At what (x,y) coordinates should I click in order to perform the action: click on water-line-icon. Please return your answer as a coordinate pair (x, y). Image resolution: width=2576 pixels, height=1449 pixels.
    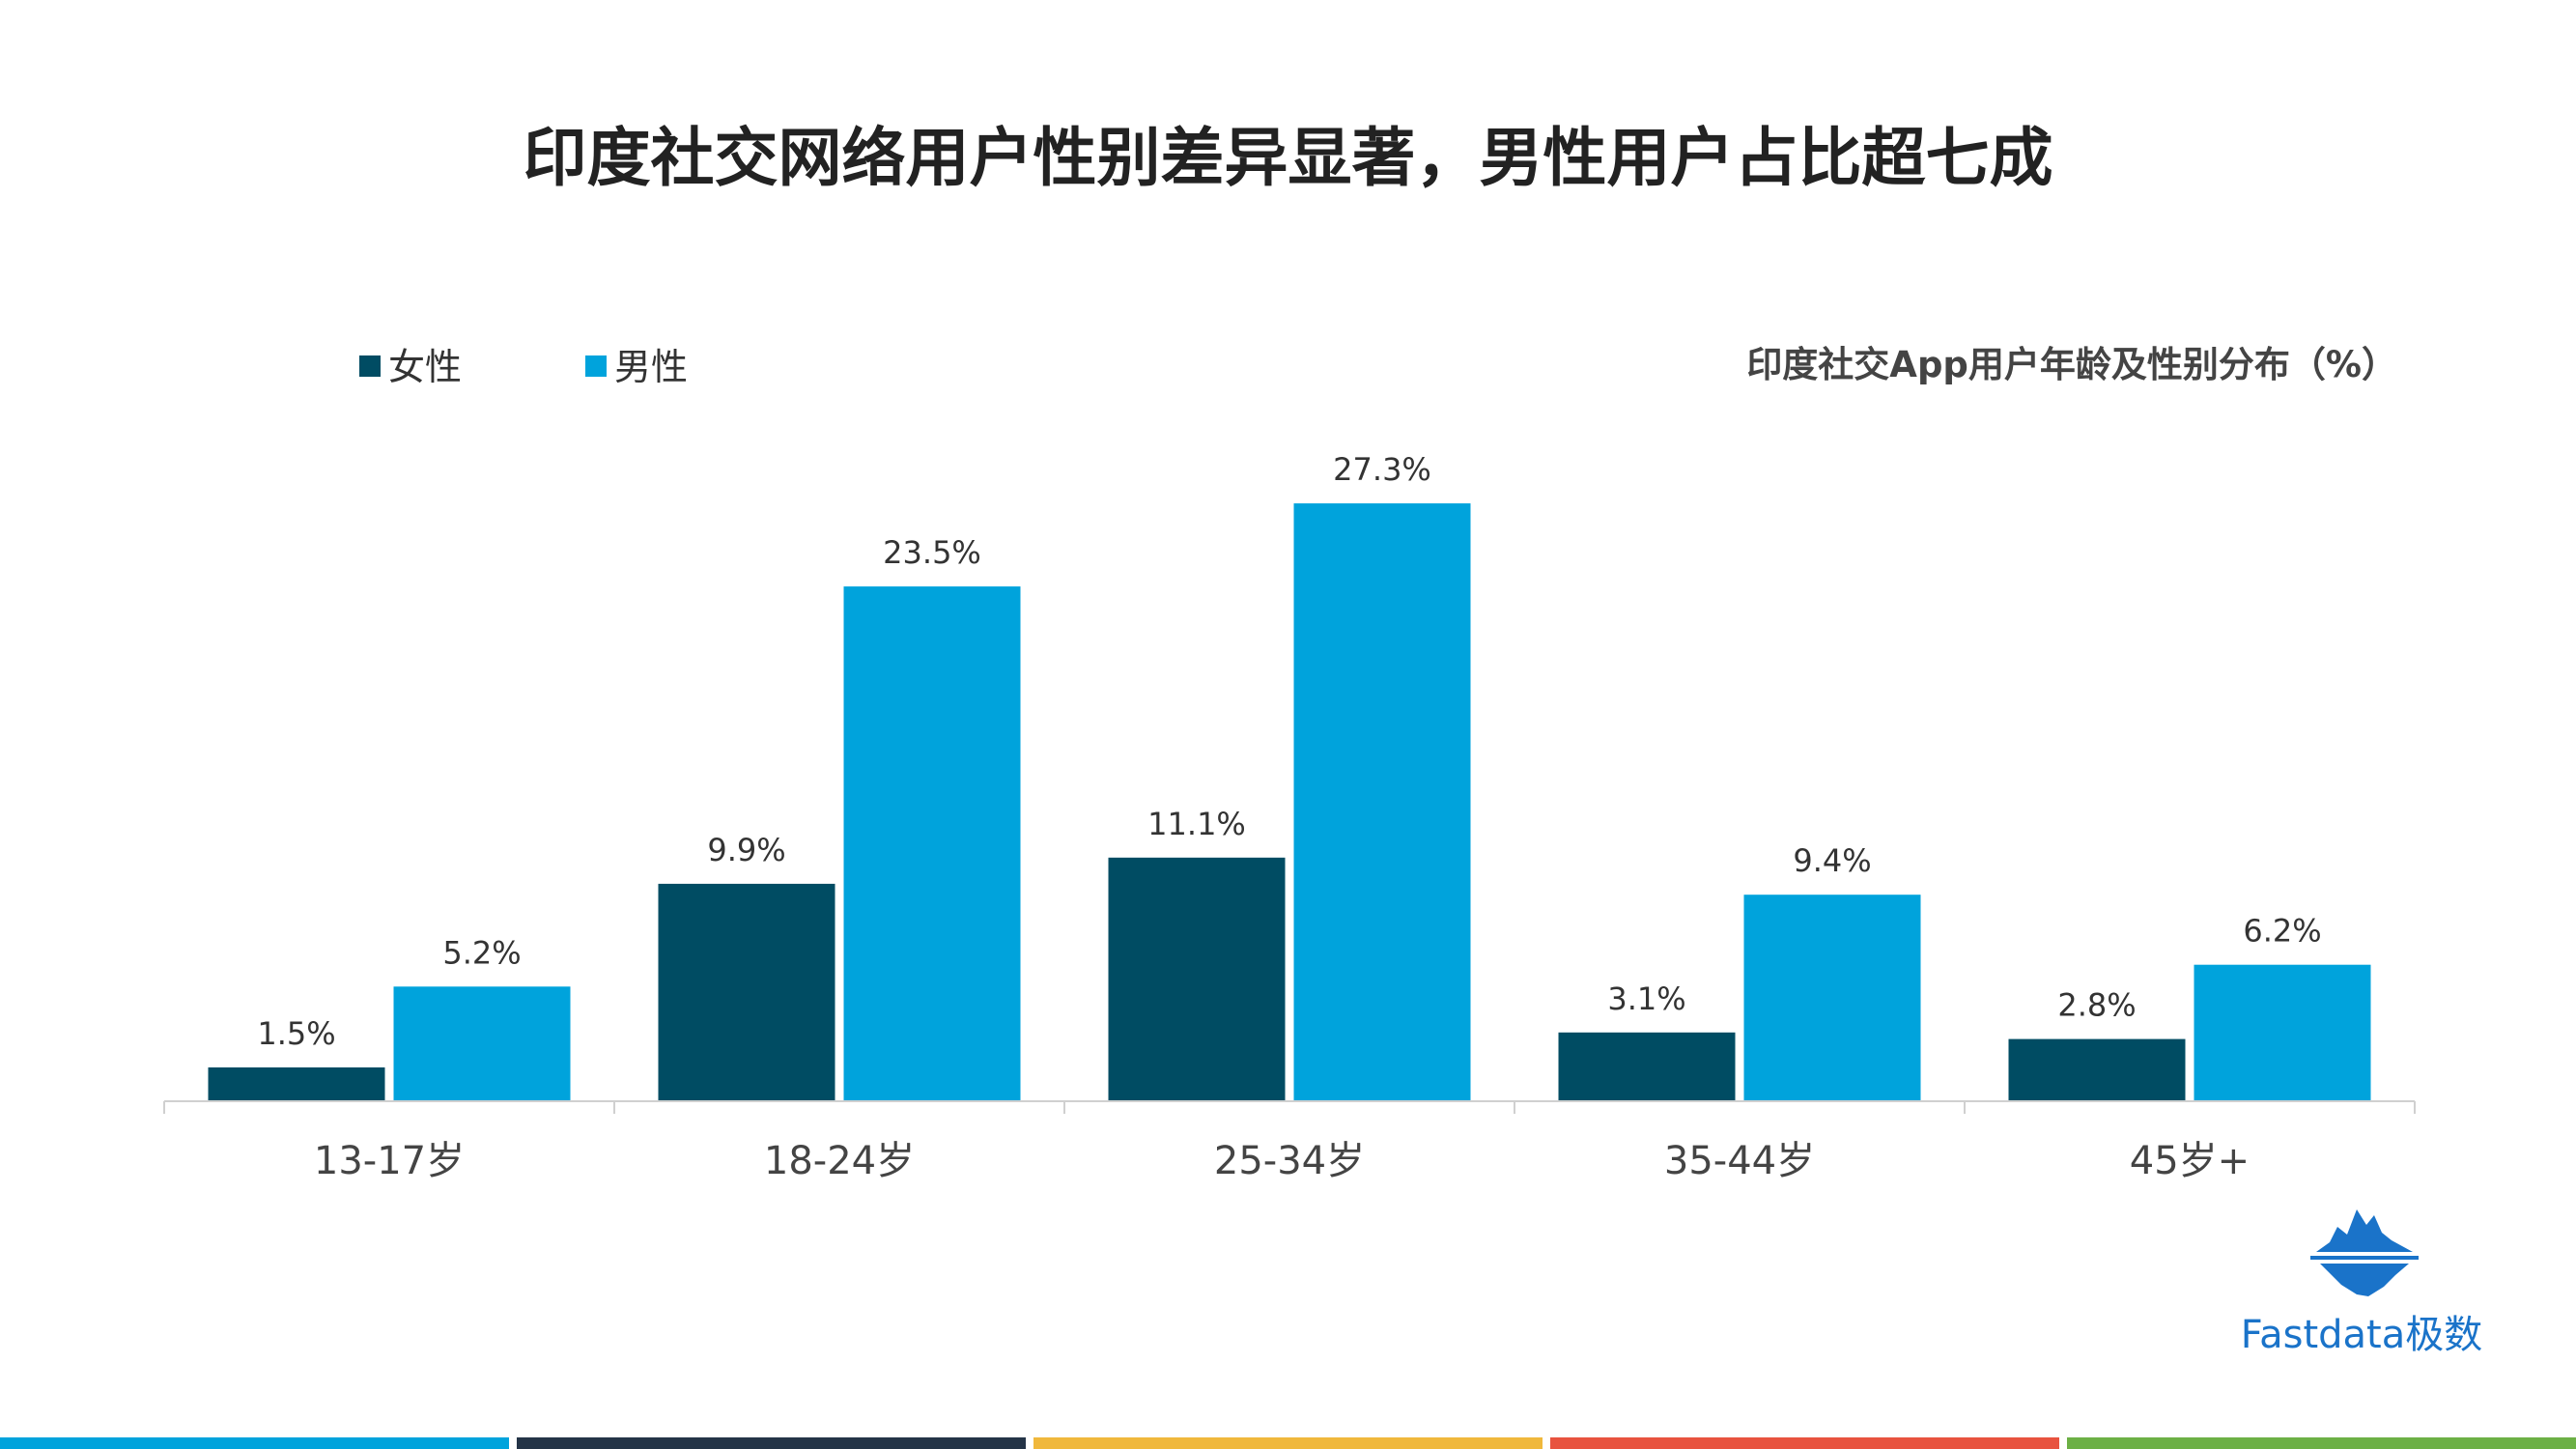
    Looking at the image, I should click on (2364, 1258).